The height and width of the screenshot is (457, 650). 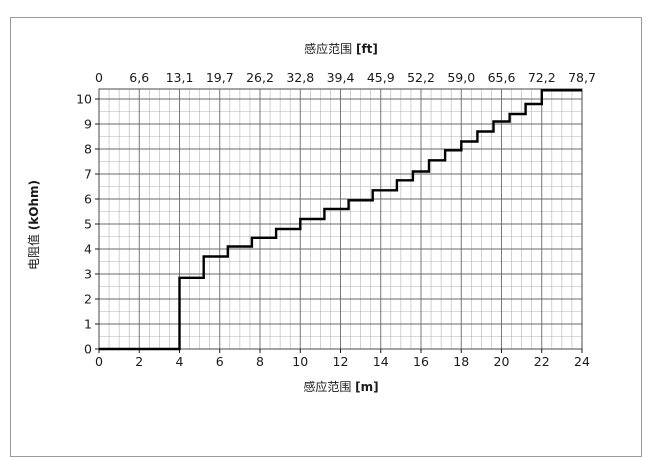 What do you see at coordinates (88, 174) in the screenshot?
I see `y-tick-label: 7` at bounding box center [88, 174].